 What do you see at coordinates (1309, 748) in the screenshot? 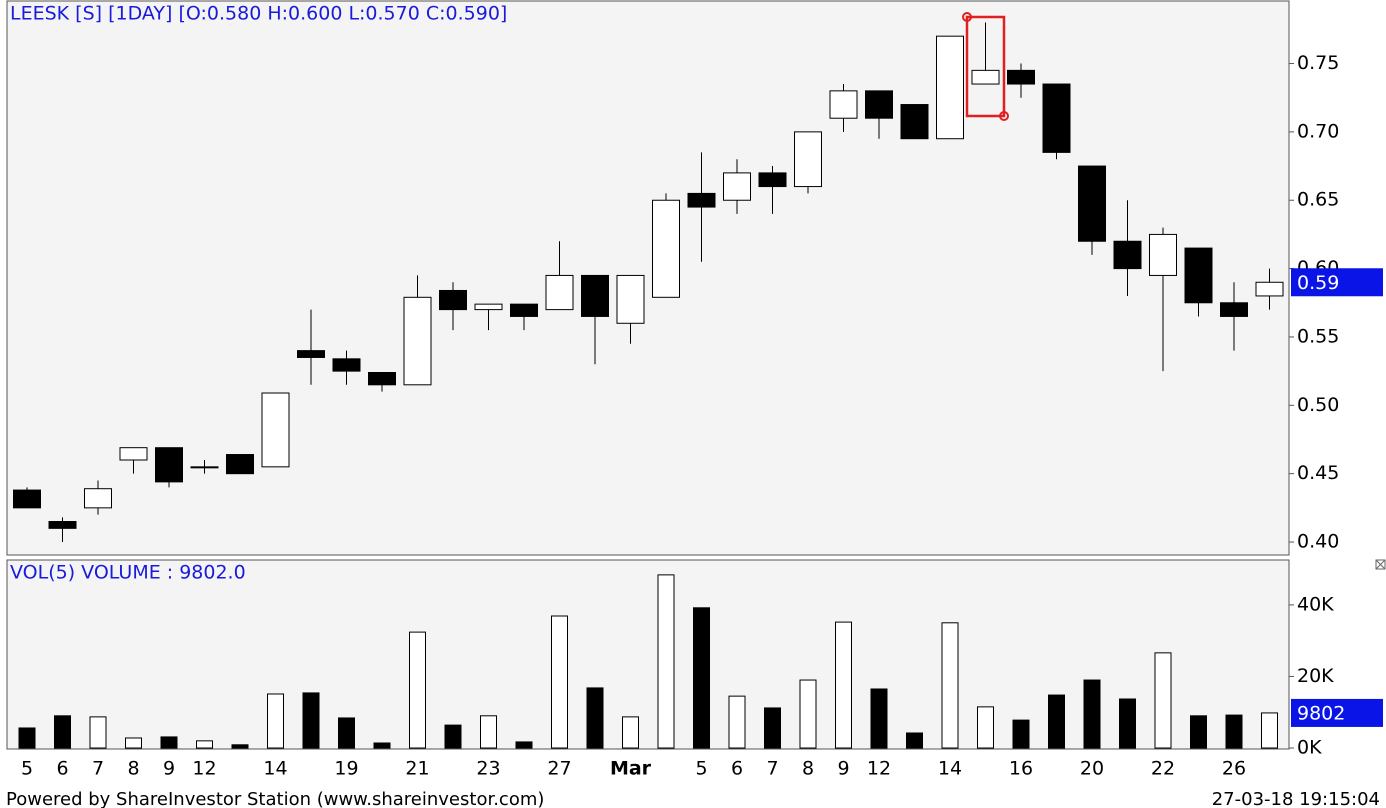
I see `y-tick-label: 0K` at bounding box center [1309, 748].